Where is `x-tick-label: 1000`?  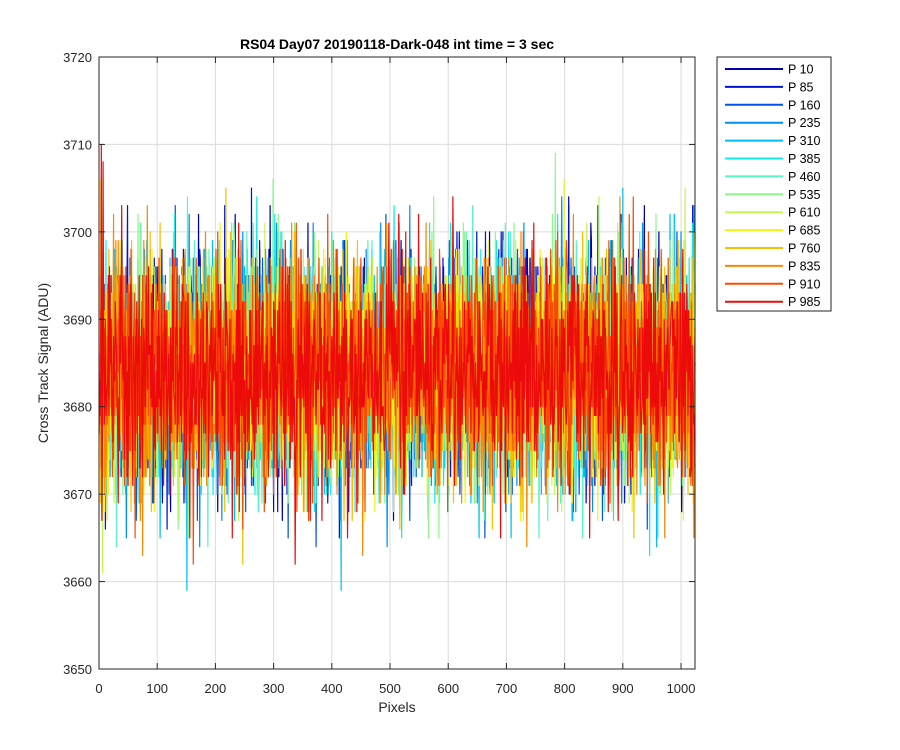
x-tick-label: 1000 is located at coordinates (681, 688).